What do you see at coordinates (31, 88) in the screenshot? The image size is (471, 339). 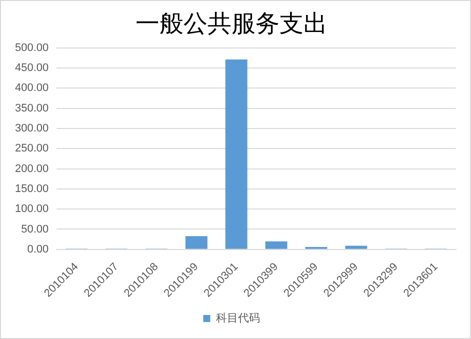 I see `y-tick-label: 400.00` at bounding box center [31, 88].